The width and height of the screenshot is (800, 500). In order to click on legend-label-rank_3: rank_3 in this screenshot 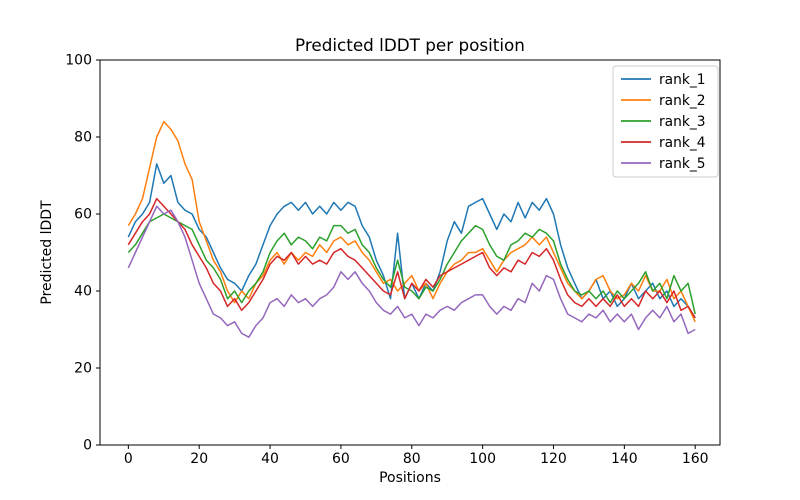, I will do `click(682, 122)`.